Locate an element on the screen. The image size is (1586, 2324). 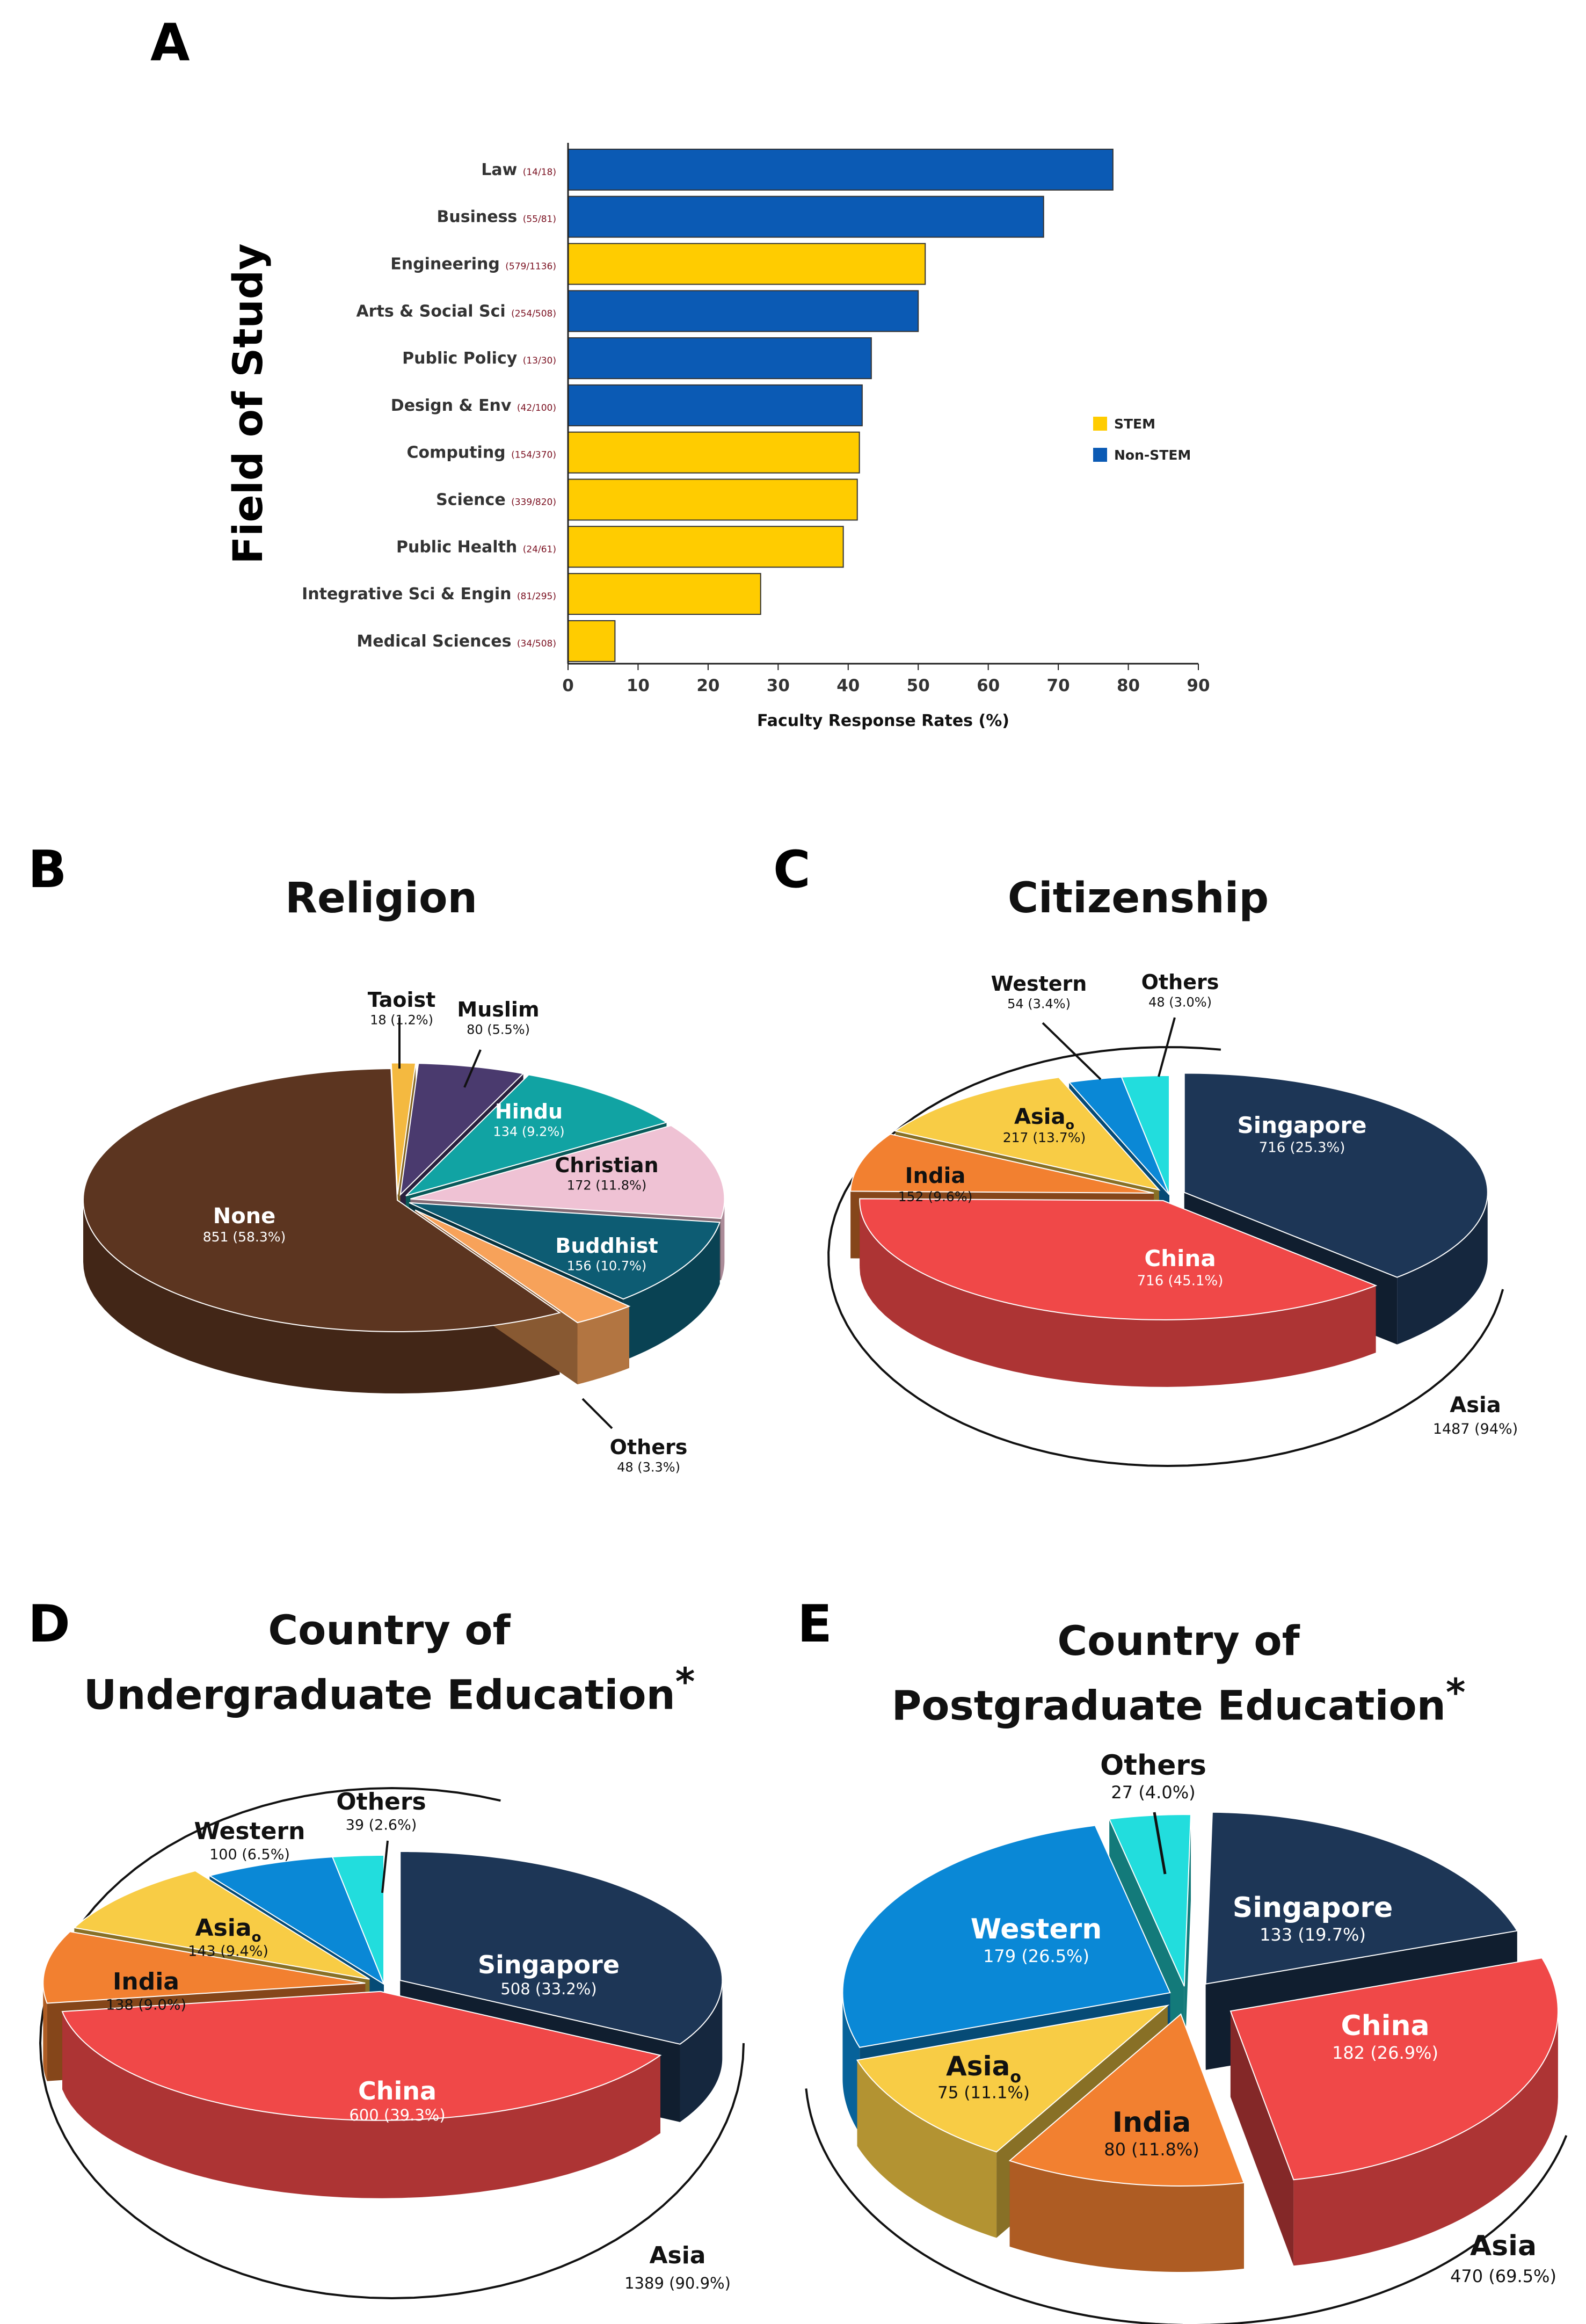
bar-engineering is located at coordinates (747, 264).